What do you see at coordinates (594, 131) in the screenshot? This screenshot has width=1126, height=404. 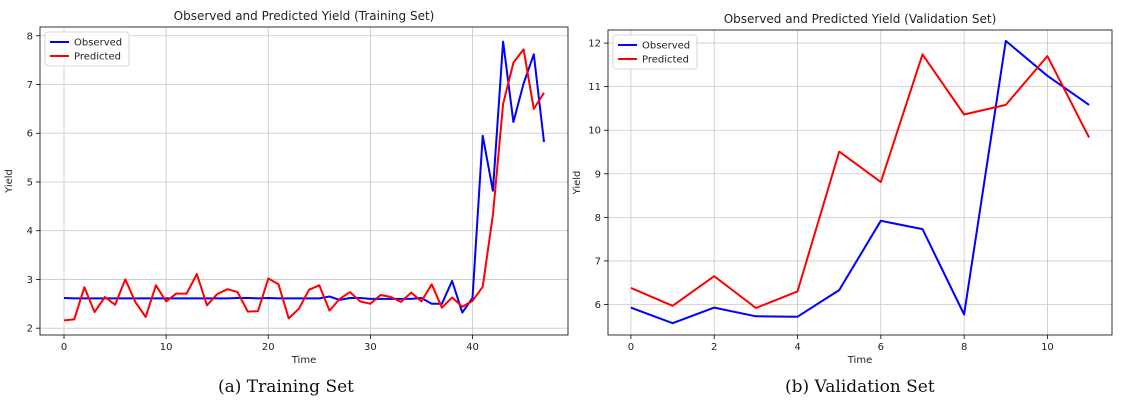 I see `validation-y-tick-label: 10` at bounding box center [594, 131].